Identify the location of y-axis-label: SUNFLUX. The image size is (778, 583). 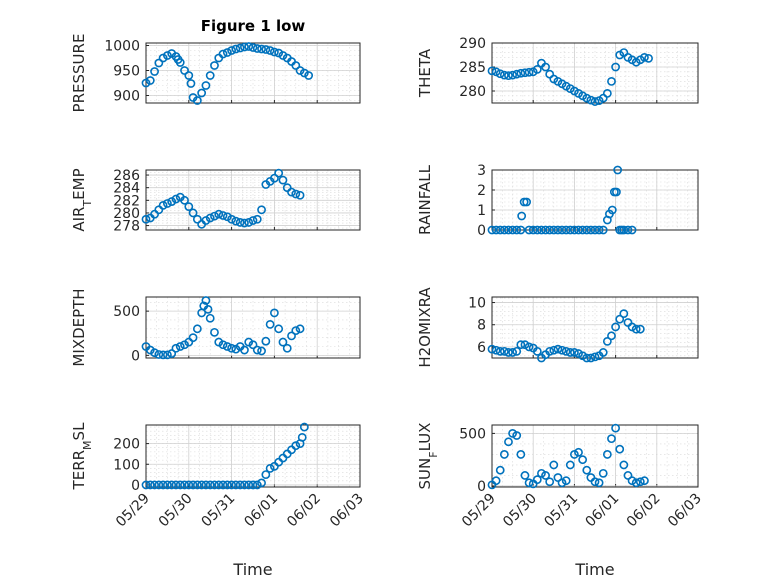
(428, 456).